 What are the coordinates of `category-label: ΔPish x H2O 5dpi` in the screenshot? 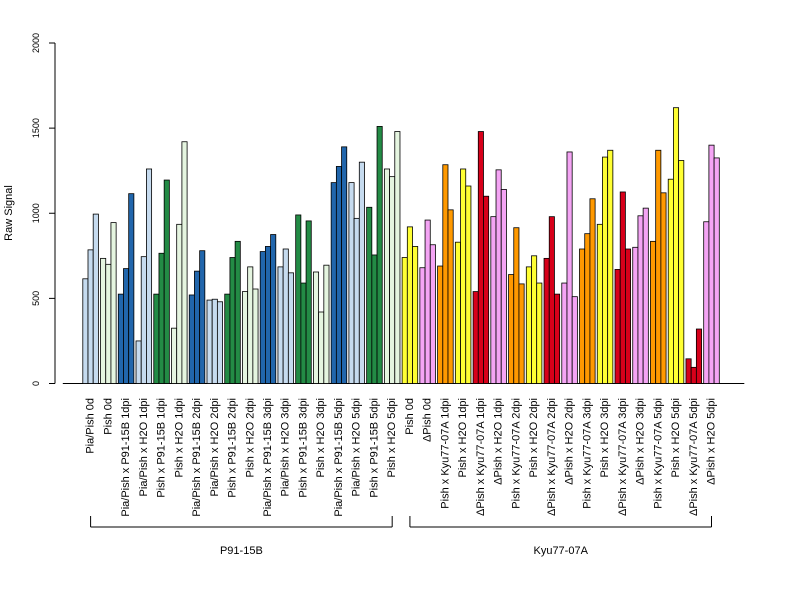 It's located at (712, 441).